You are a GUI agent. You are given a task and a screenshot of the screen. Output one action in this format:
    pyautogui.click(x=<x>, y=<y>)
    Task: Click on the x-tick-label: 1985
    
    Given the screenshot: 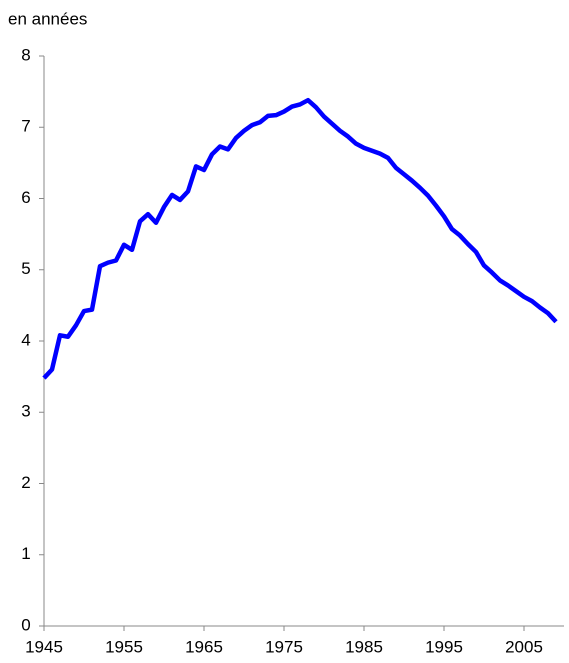 What is the action you would take?
    pyautogui.click(x=364, y=646)
    